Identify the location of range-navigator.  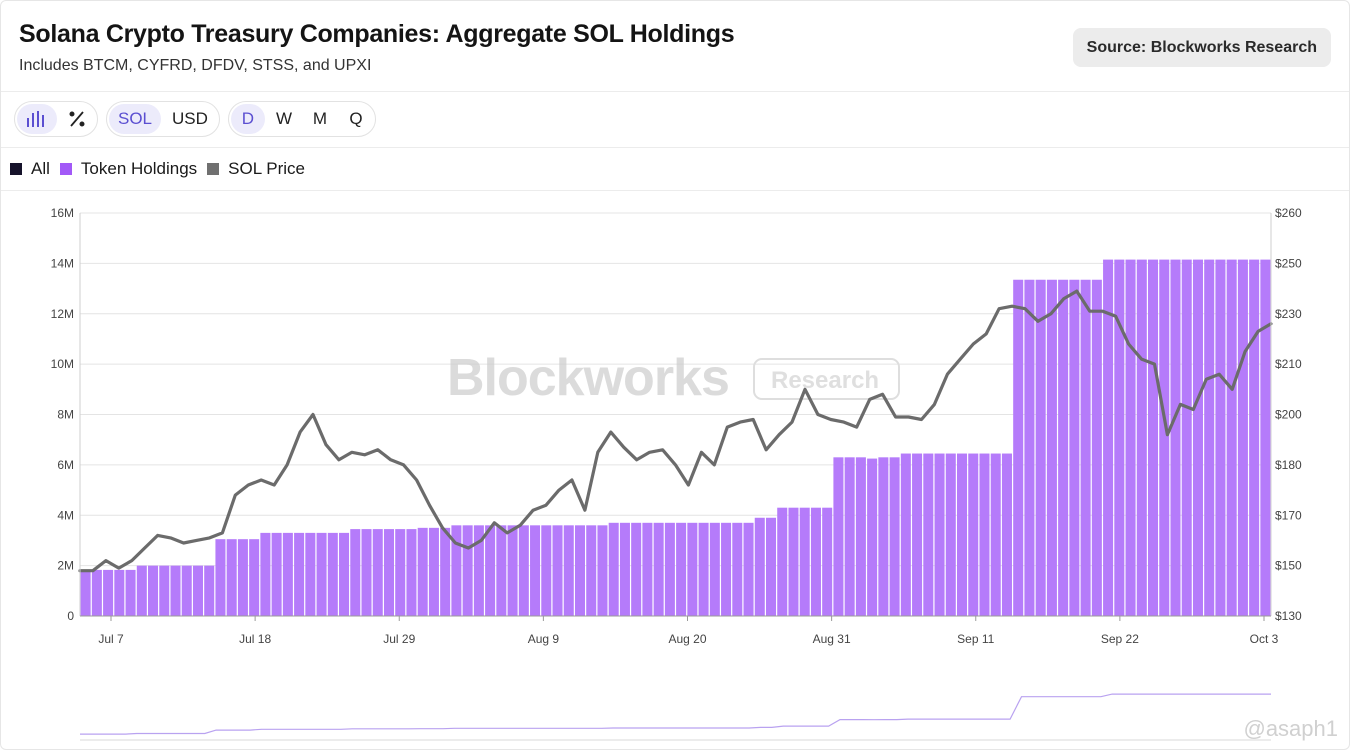
(675, 717).